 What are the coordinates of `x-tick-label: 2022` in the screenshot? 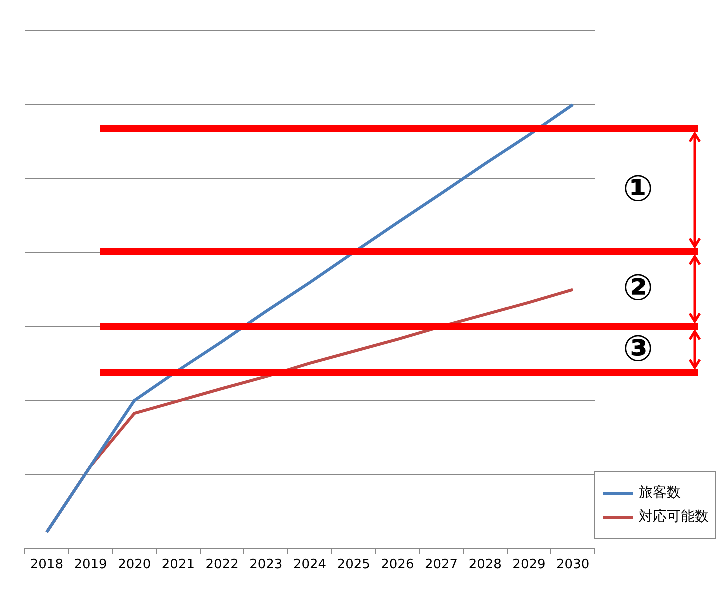 It's located at (222, 565).